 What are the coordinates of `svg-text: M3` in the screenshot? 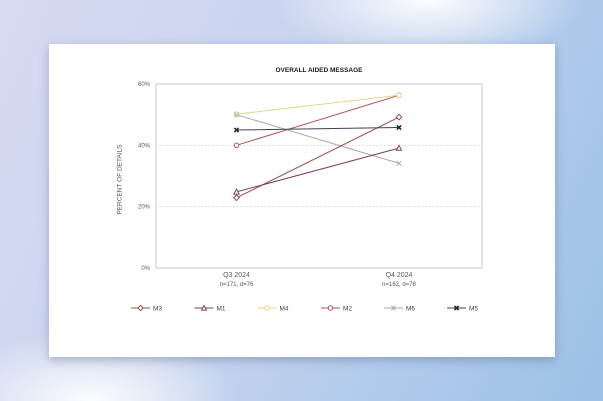 It's located at (157, 309).